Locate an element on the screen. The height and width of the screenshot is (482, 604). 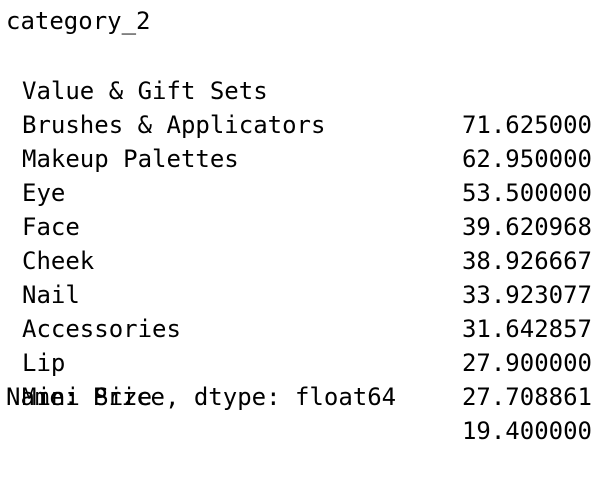
row-label: Nail is located at coordinates (51, 295).